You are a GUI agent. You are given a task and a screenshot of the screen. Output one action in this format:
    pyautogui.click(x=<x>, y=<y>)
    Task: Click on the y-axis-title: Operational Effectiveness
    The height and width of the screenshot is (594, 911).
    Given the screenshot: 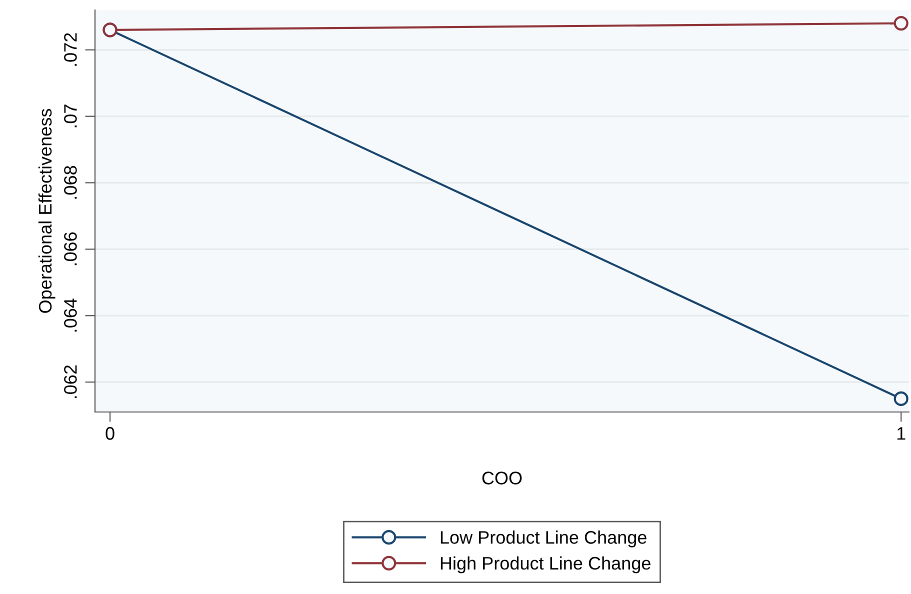 What is the action you would take?
    pyautogui.click(x=47, y=210)
    